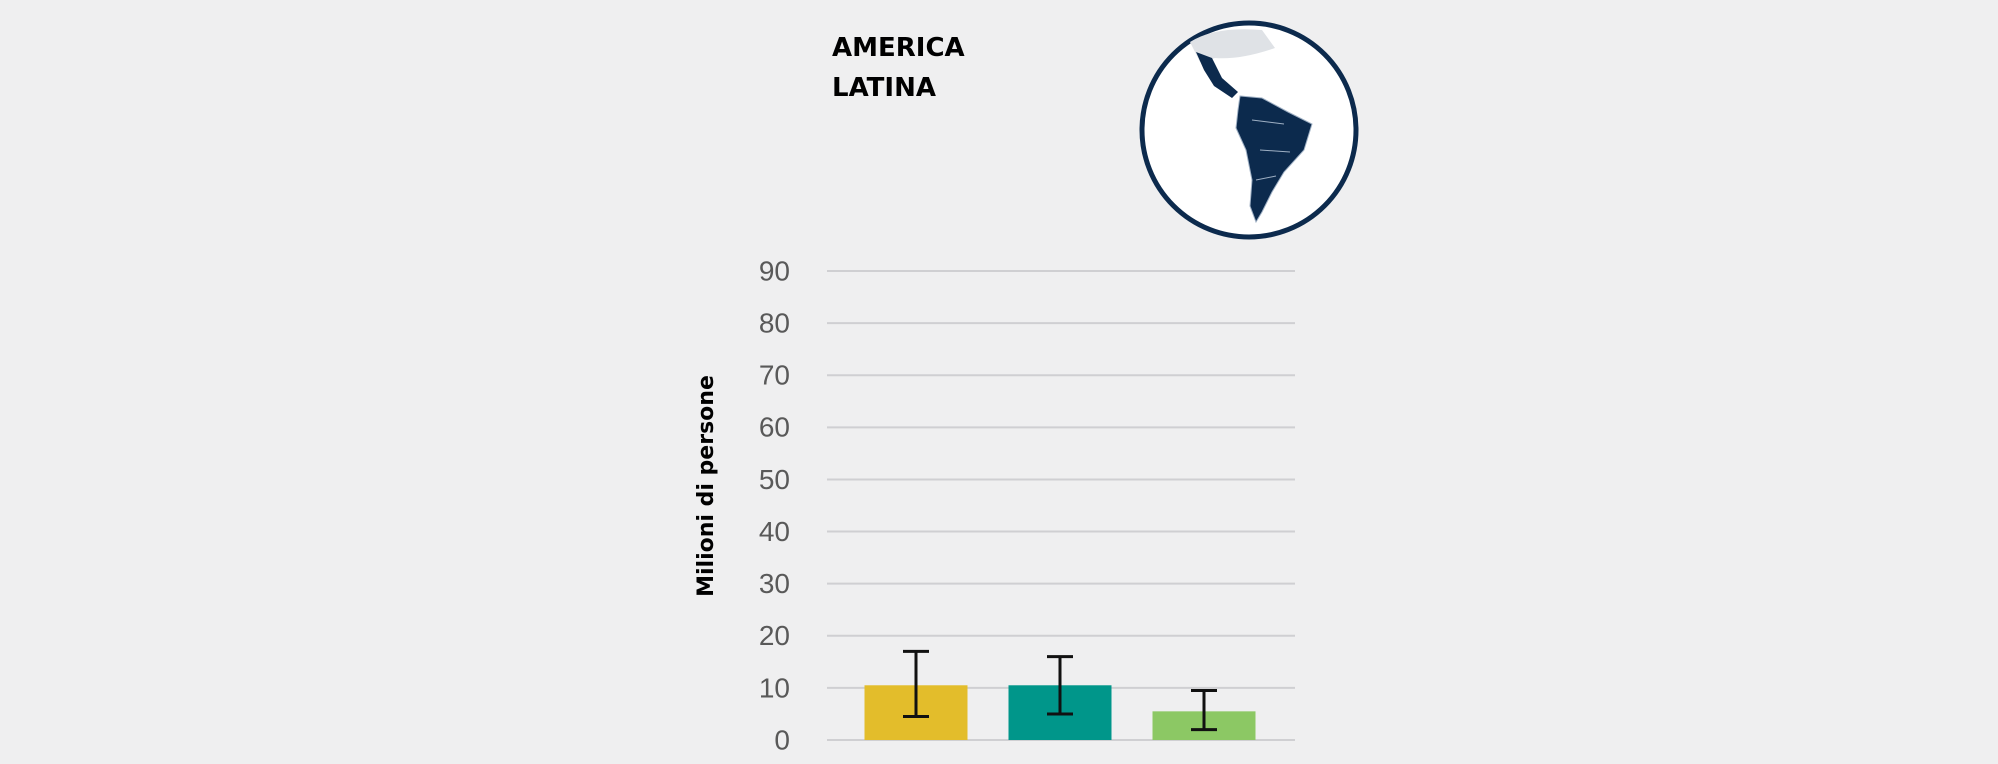 Image resolution: width=1998 pixels, height=764 pixels. What do you see at coordinates (782, 739) in the screenshot?
I see `y-tick-label: 0` at bounding box center [782, 739].